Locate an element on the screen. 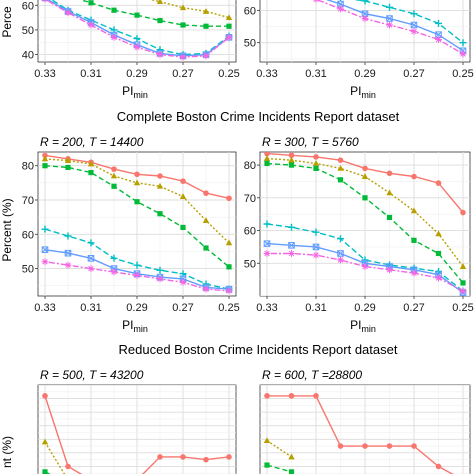 Image resolution: width=474 pixels, height=474 pixels. panel-title-r500: R = 500, T = 43200 is located at coordinates (92, 375).